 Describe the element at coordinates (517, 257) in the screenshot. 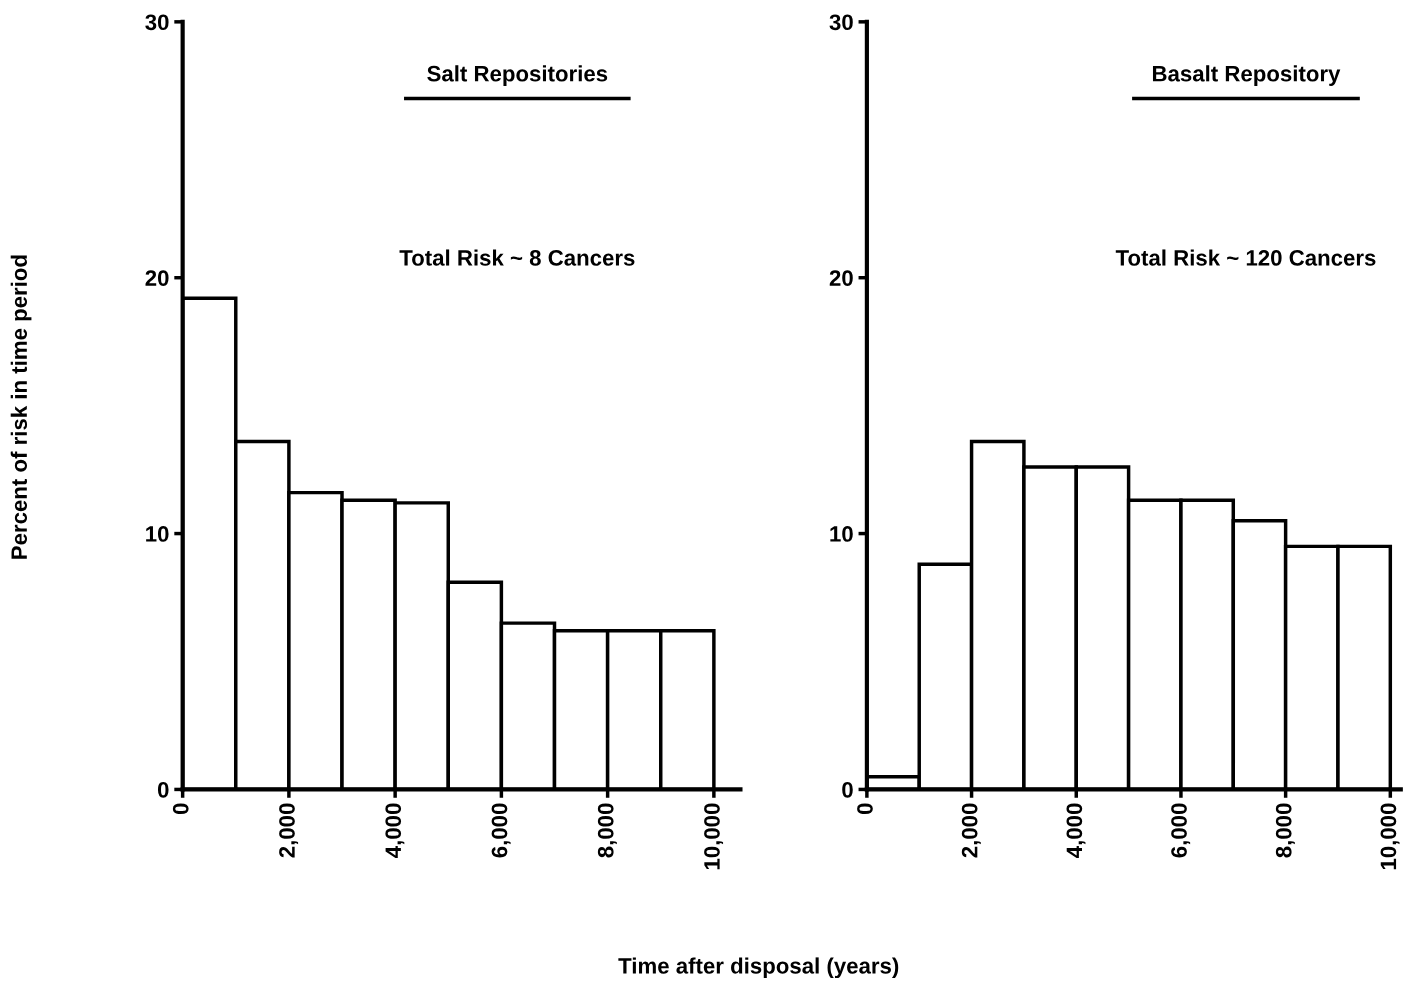

I see `annotation: Total Risk ~ 8 Cancers` at that location.